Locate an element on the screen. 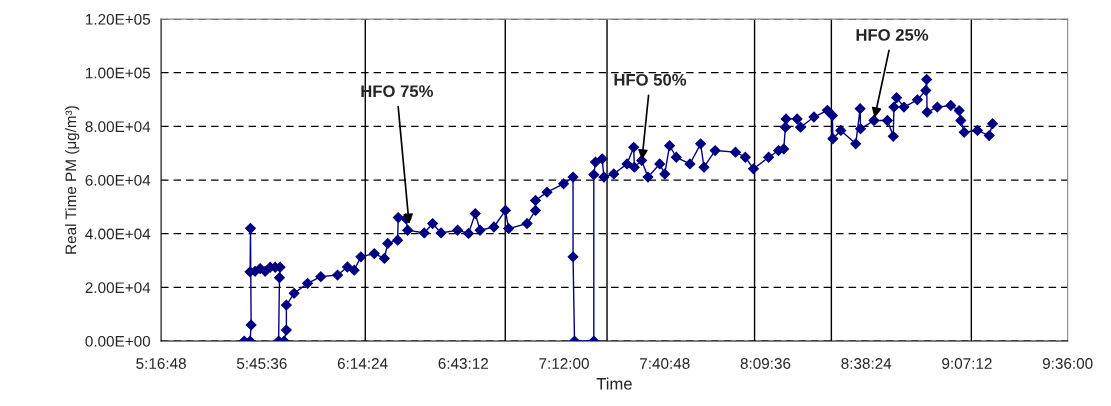  x-axis-title: Time is located at coordinates (614, 383).